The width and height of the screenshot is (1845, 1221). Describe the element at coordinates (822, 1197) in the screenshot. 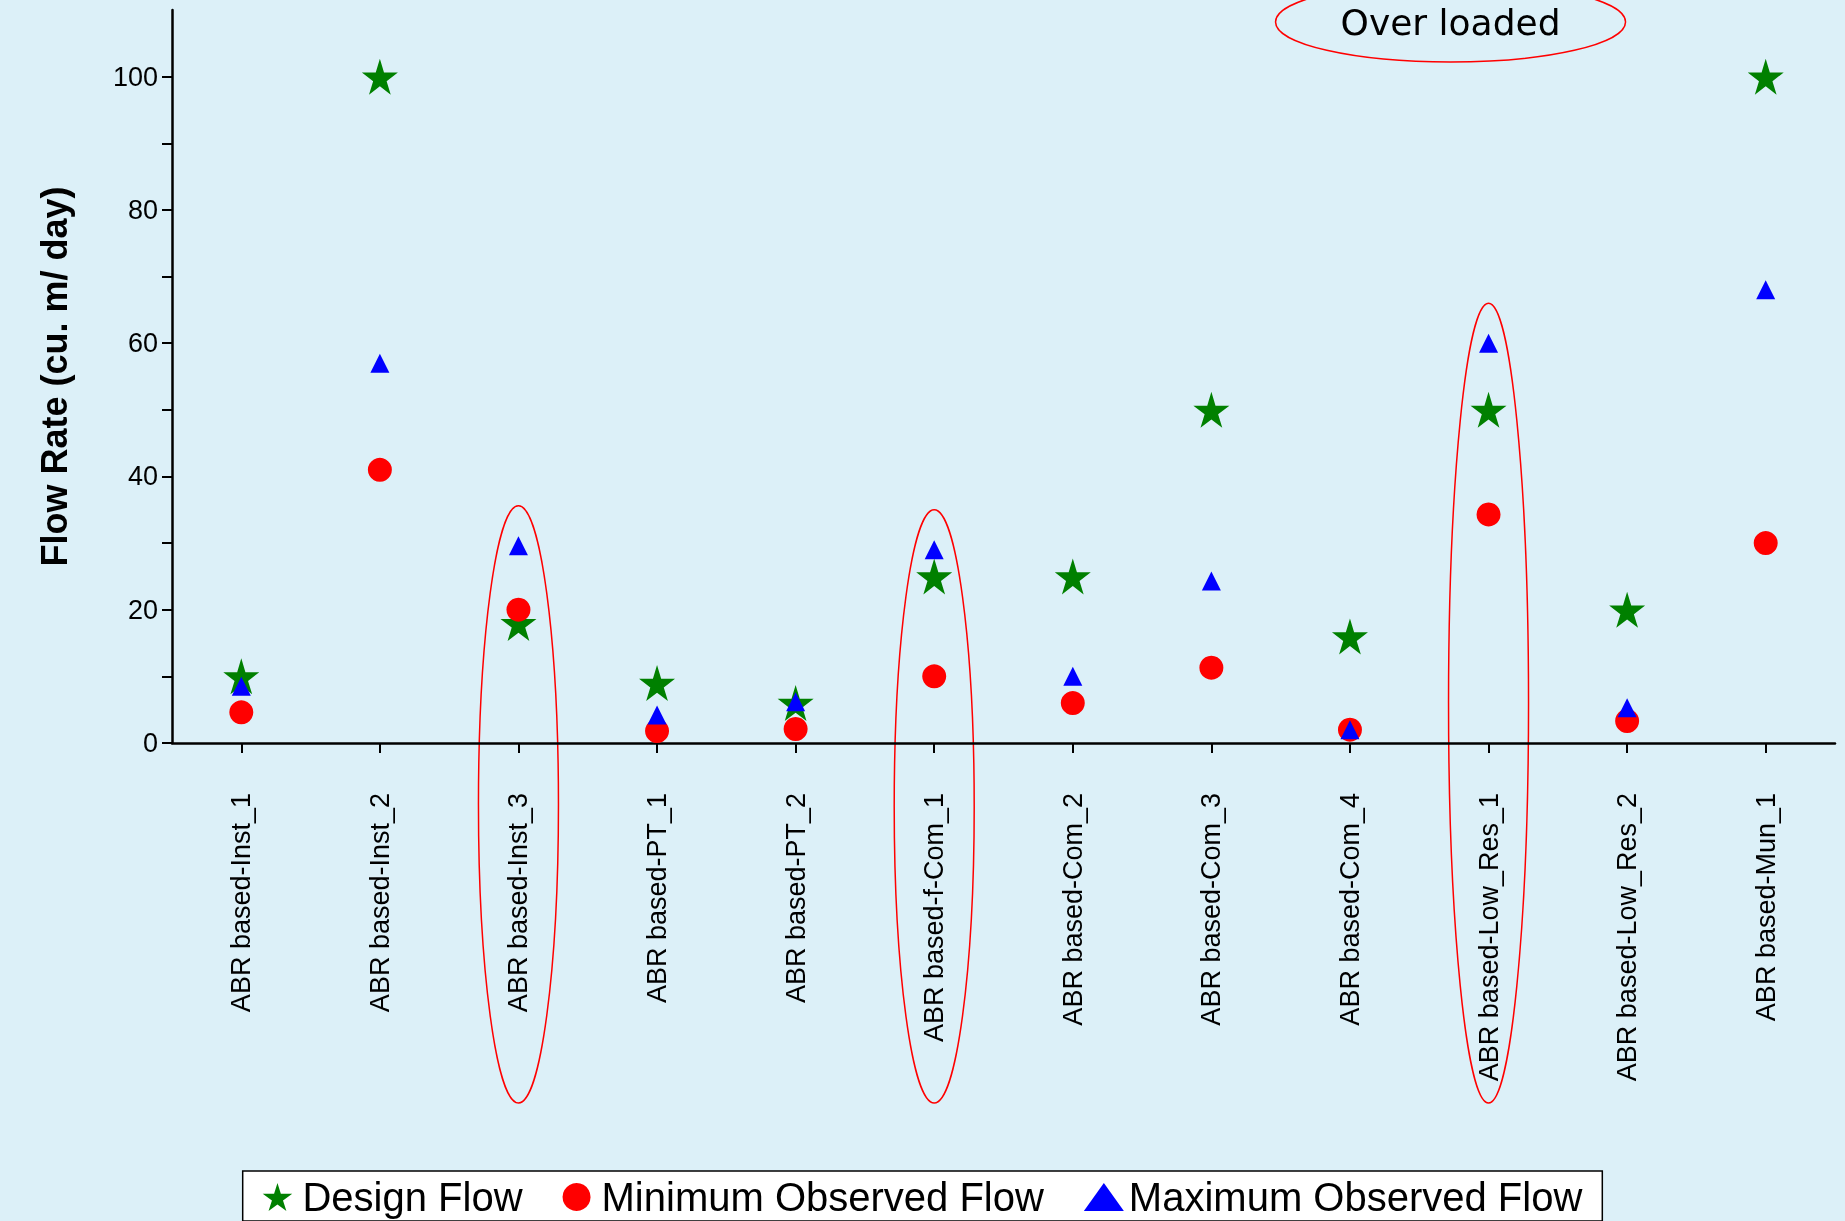

I see `legend-label: Minimum Observed Flow` at that location.